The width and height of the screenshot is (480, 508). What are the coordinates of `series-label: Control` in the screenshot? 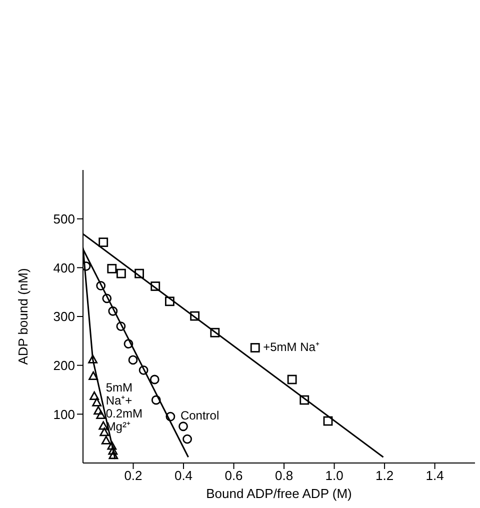 It's located at (200, 415).